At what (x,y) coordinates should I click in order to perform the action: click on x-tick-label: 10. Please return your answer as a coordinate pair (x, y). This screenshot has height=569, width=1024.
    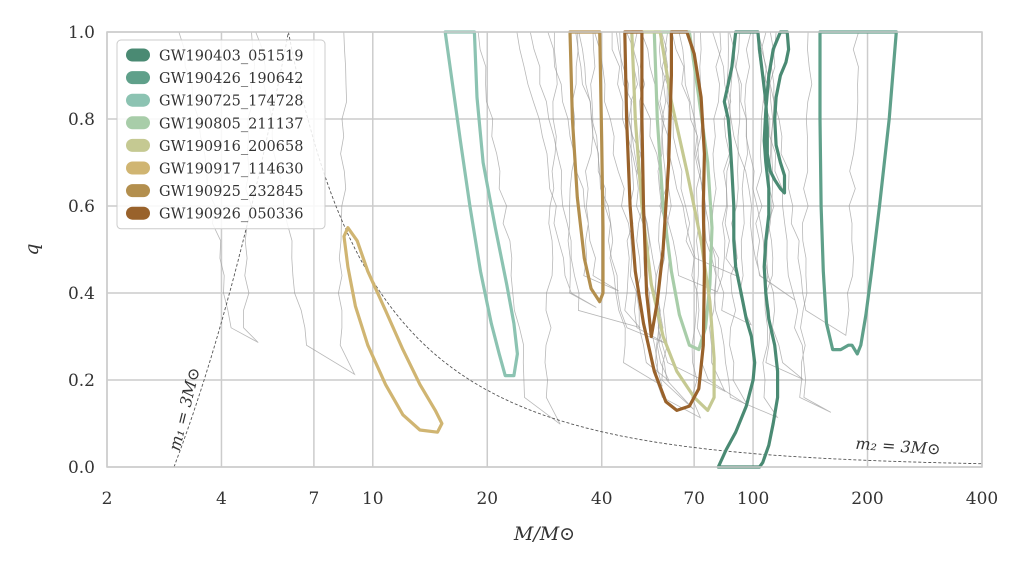
    Looking at the image, I should click on (373, 499).